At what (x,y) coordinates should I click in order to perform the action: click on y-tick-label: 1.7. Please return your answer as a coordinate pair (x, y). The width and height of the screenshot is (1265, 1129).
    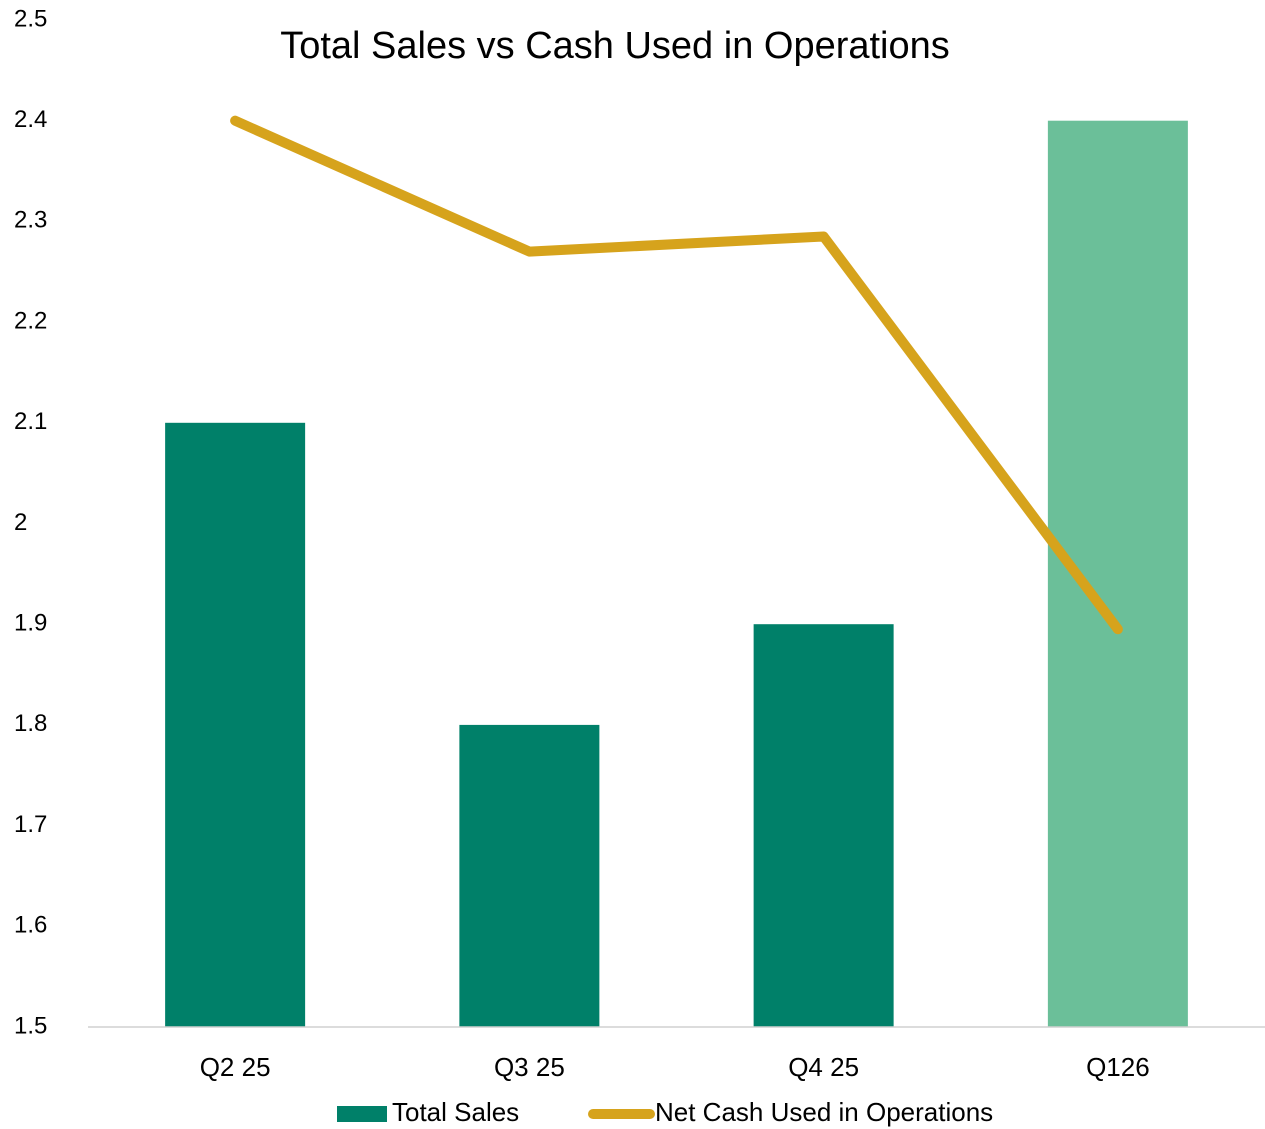
    Looking at the image, I should click on (30, 824).